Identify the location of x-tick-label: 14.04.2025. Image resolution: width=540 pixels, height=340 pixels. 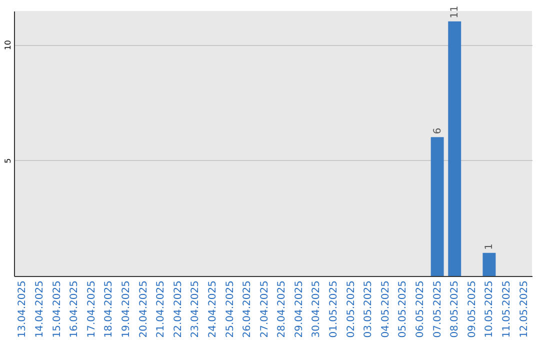
(40, 309).